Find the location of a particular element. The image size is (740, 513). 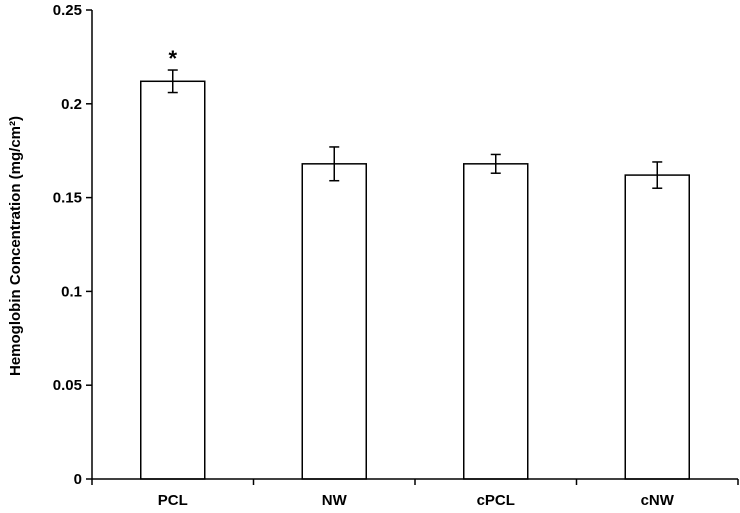

bar-pcl is located at coordinates (173, 280).